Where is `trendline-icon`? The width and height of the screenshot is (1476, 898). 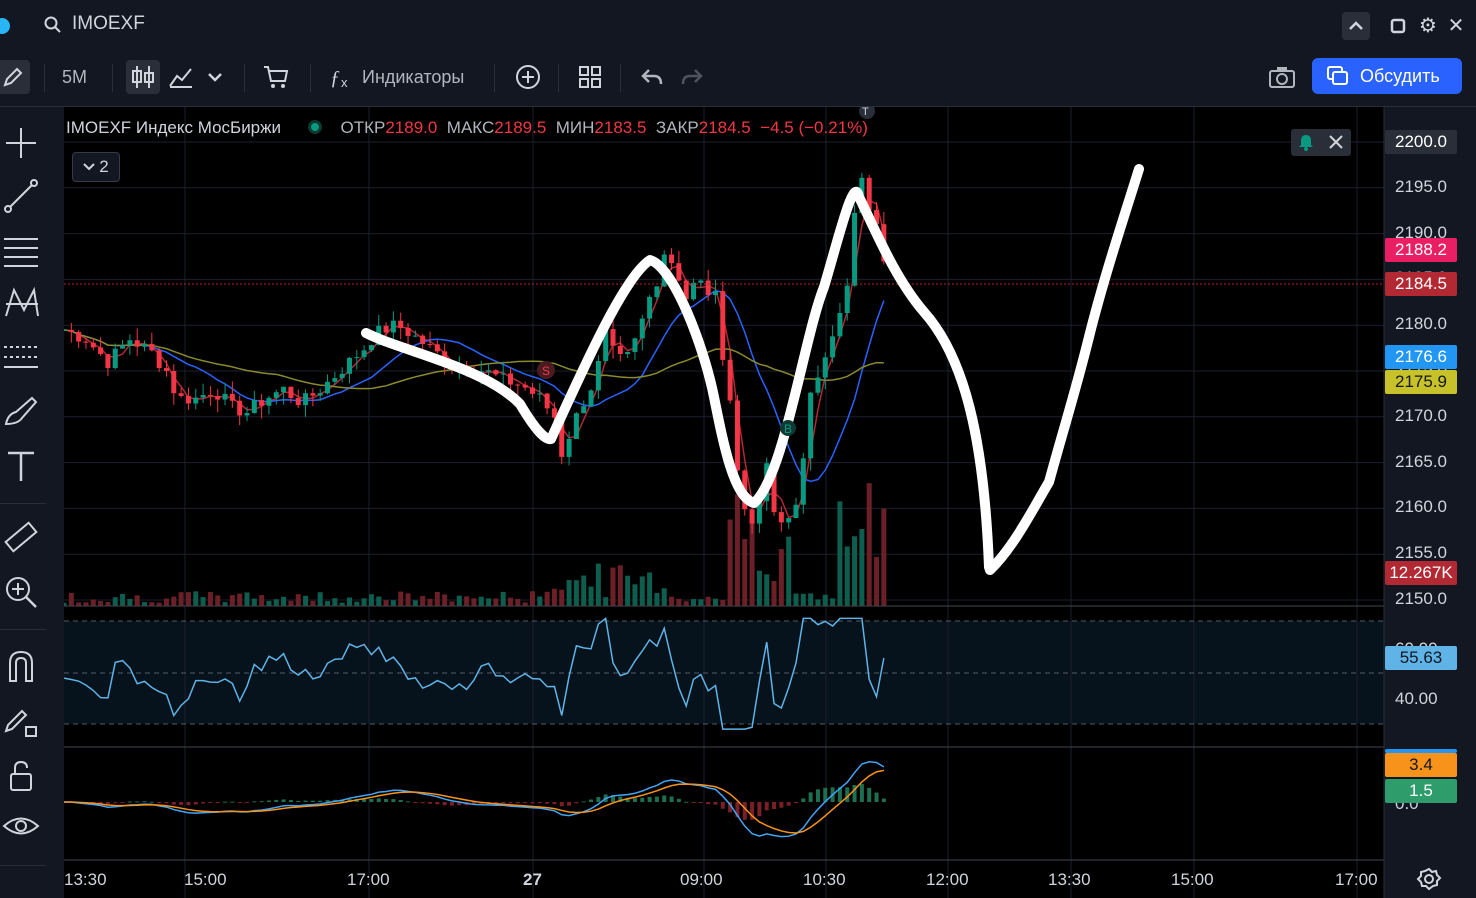
trendline-icon is located at coordinates (21, 196).